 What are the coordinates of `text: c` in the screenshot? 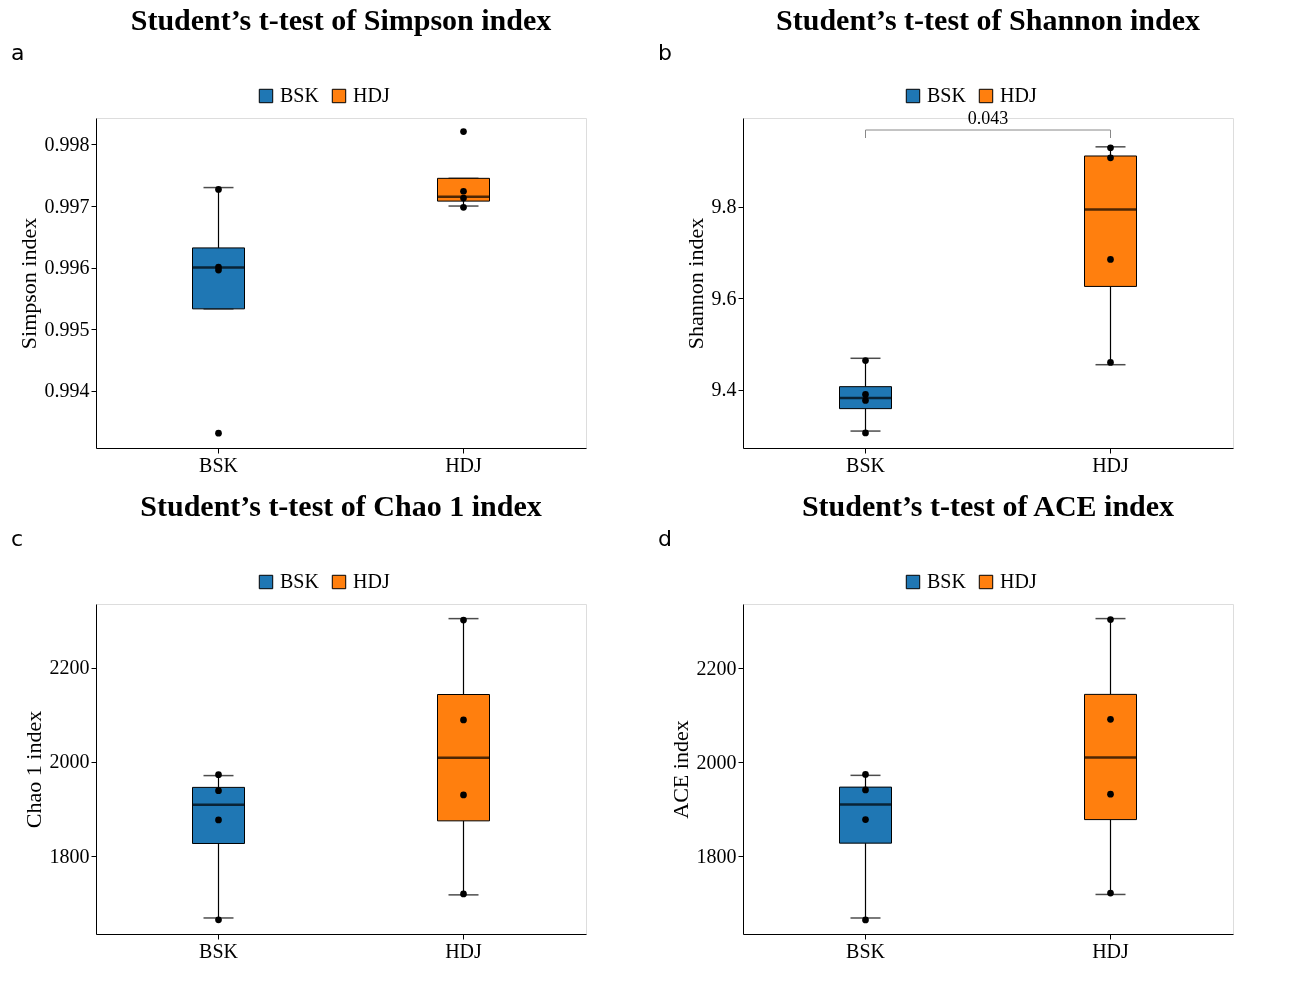 It's located at (17, 538).